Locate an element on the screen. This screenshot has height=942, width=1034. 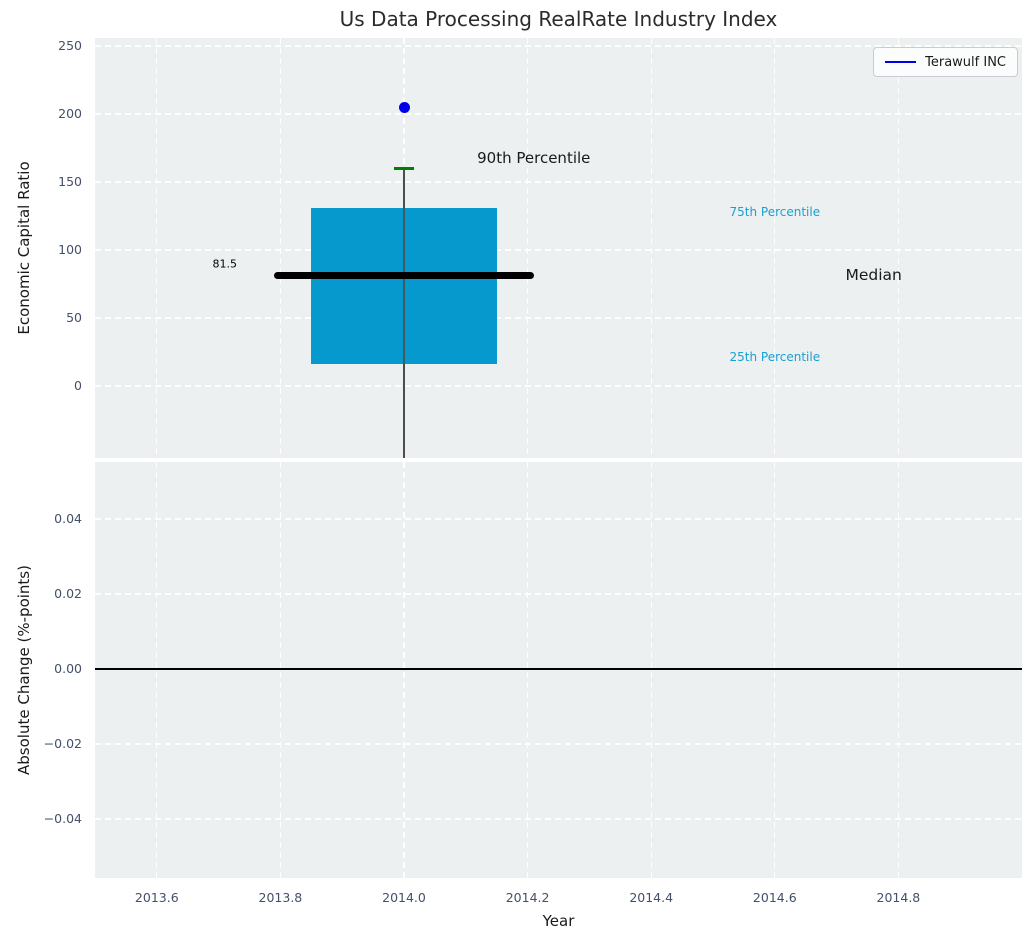
percentile-90-cap is located at coordinates (404, 168).